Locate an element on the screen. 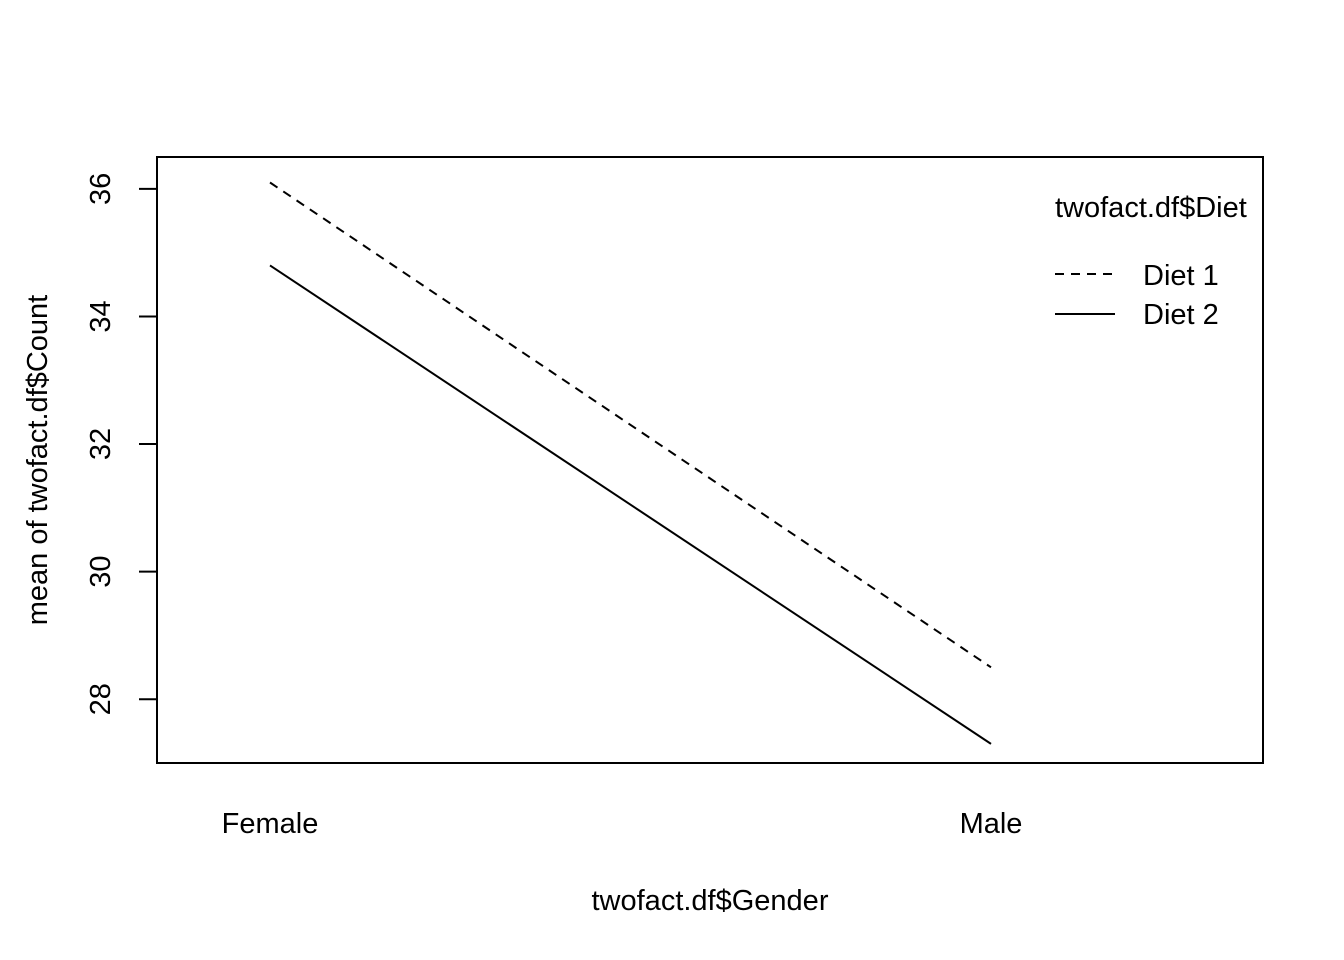  legend-title: twofact.df$Diet is located at coordinates (1151, 208).